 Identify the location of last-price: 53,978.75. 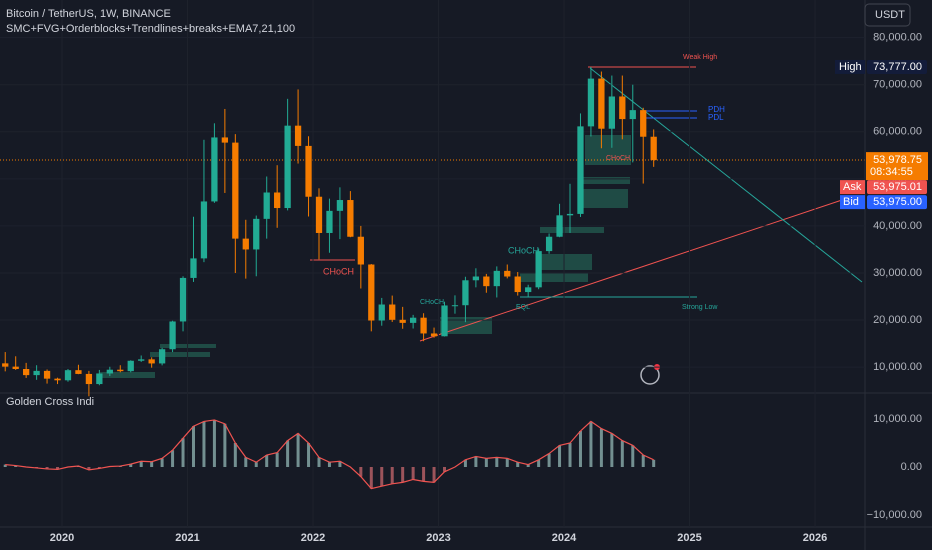
(897, 160).